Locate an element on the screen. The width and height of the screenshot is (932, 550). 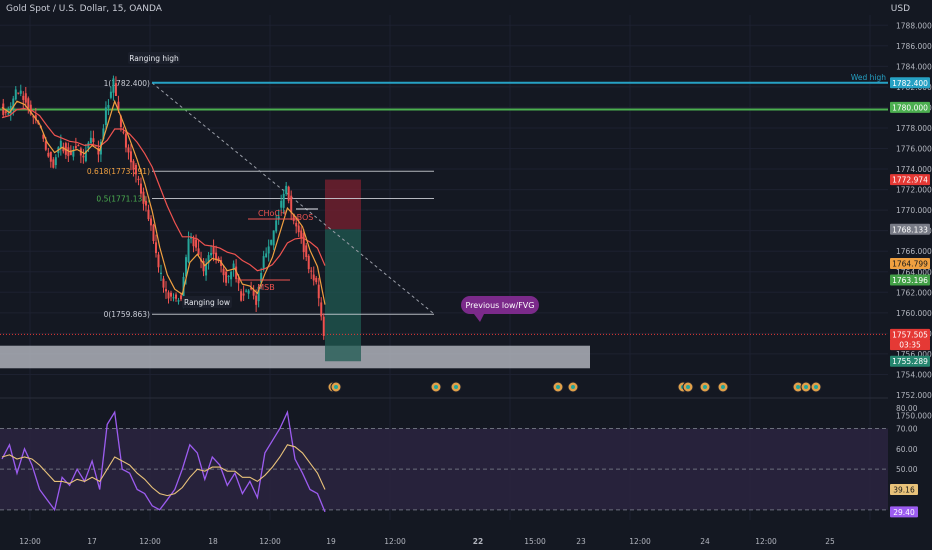
price-tick: 1752.000 is located at coordinates (914, 395).